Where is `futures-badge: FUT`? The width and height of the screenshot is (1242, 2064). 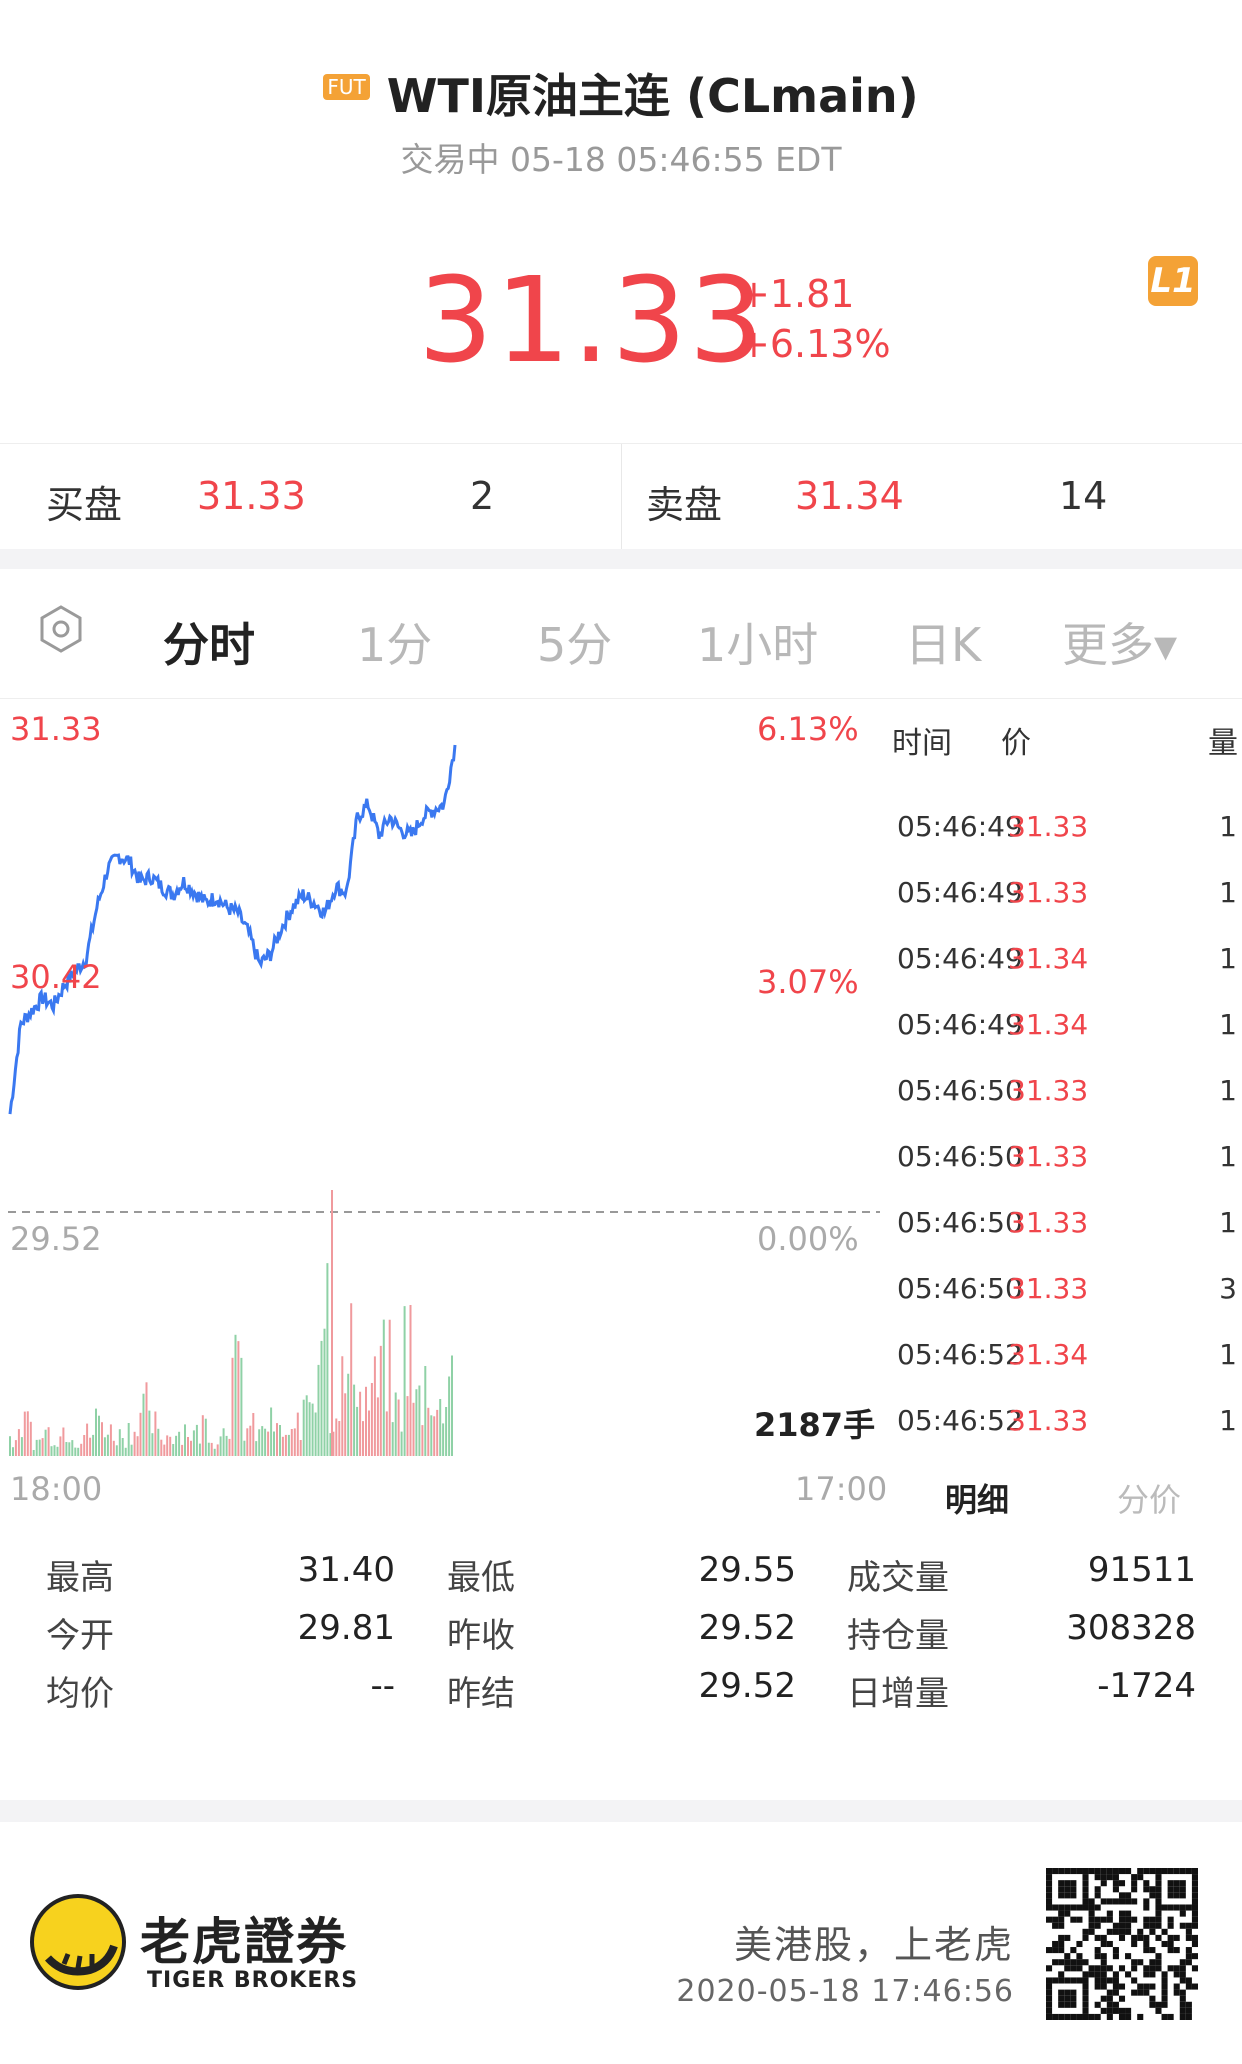 futures-badge: FUT is located at coordinates (346, 87).